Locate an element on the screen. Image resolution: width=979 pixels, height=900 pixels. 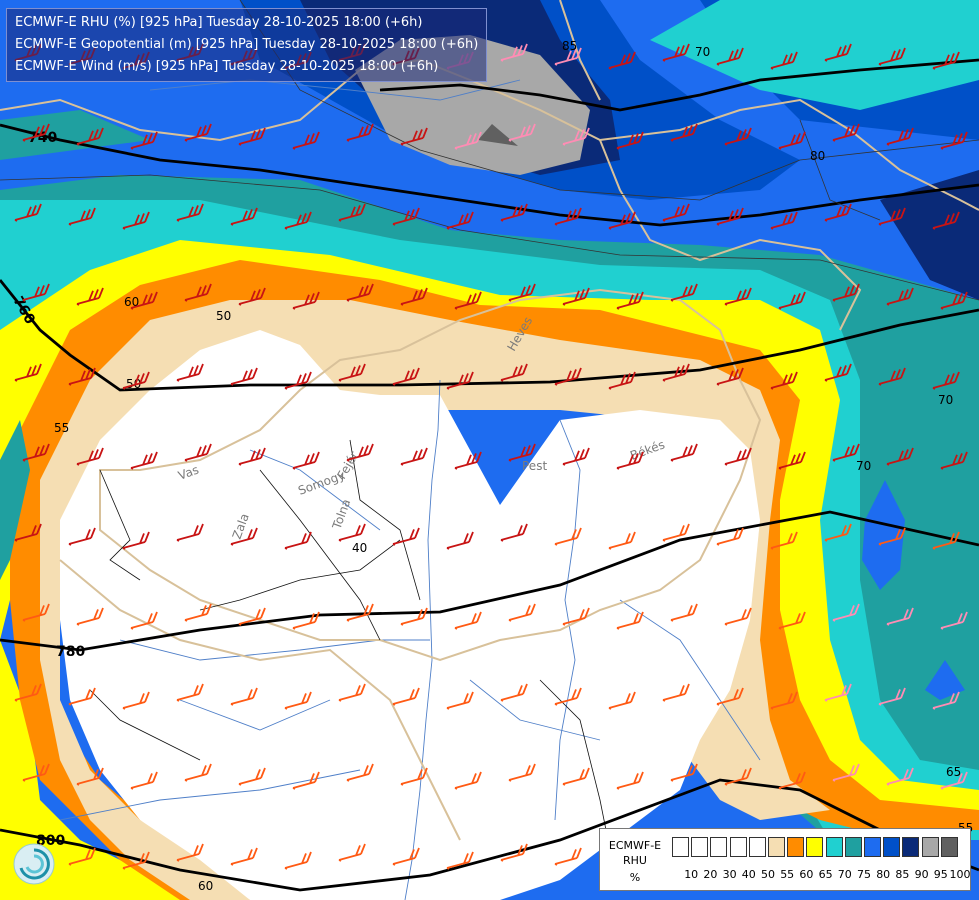
legend-model: ECMWF-E is located at coordinates (635, 845).